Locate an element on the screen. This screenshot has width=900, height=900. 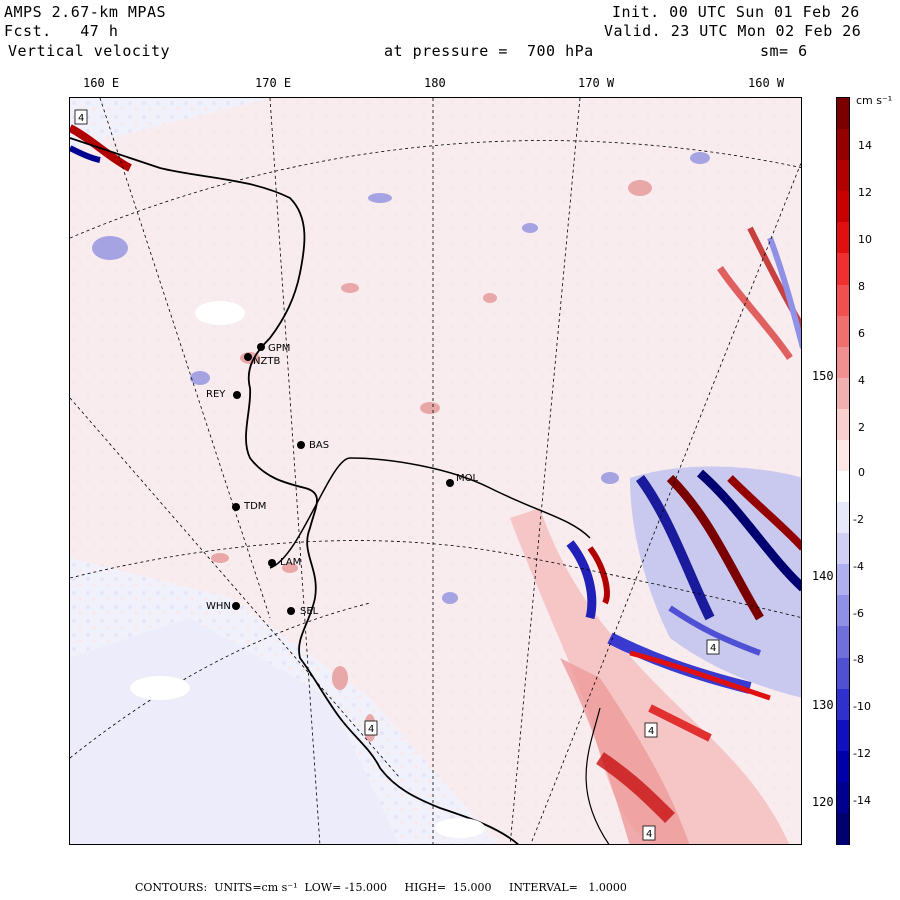
colorbar-tick-label: -2 is located at coordinates (858, 519).